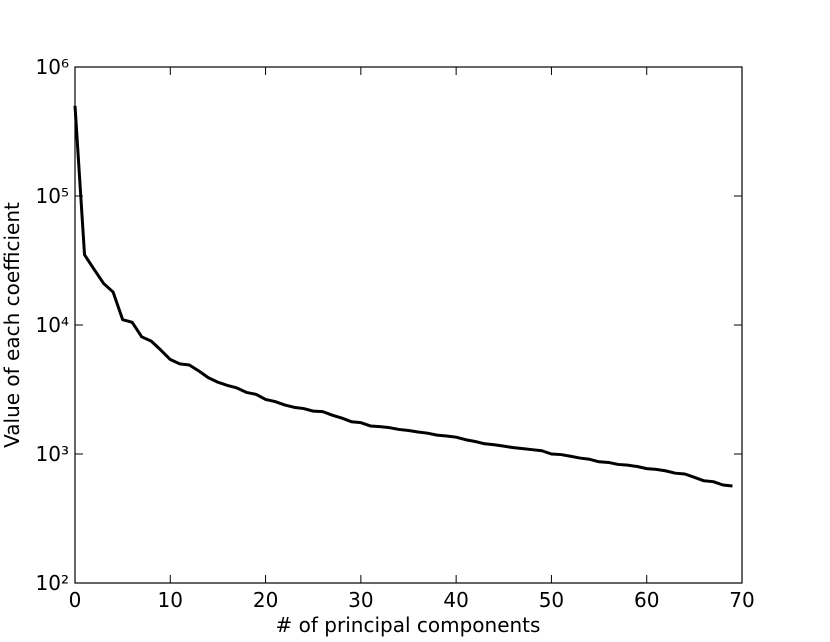  I want to click on x-tick-label: 0, so click(75, 600).